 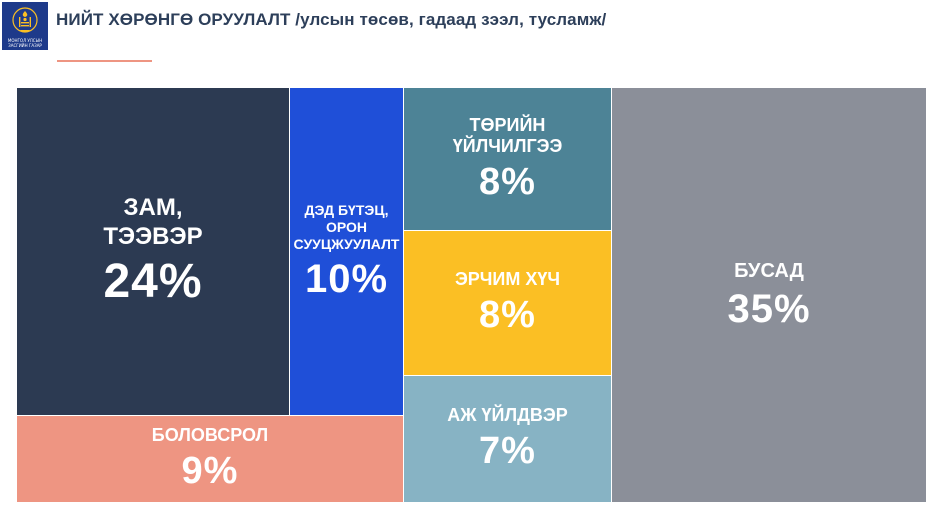 What do you see at coordinates (210, 435) in the screenshot?
I see `tile-education-label: БОЛОВСРОЛ` at bounding box center [210, 435].